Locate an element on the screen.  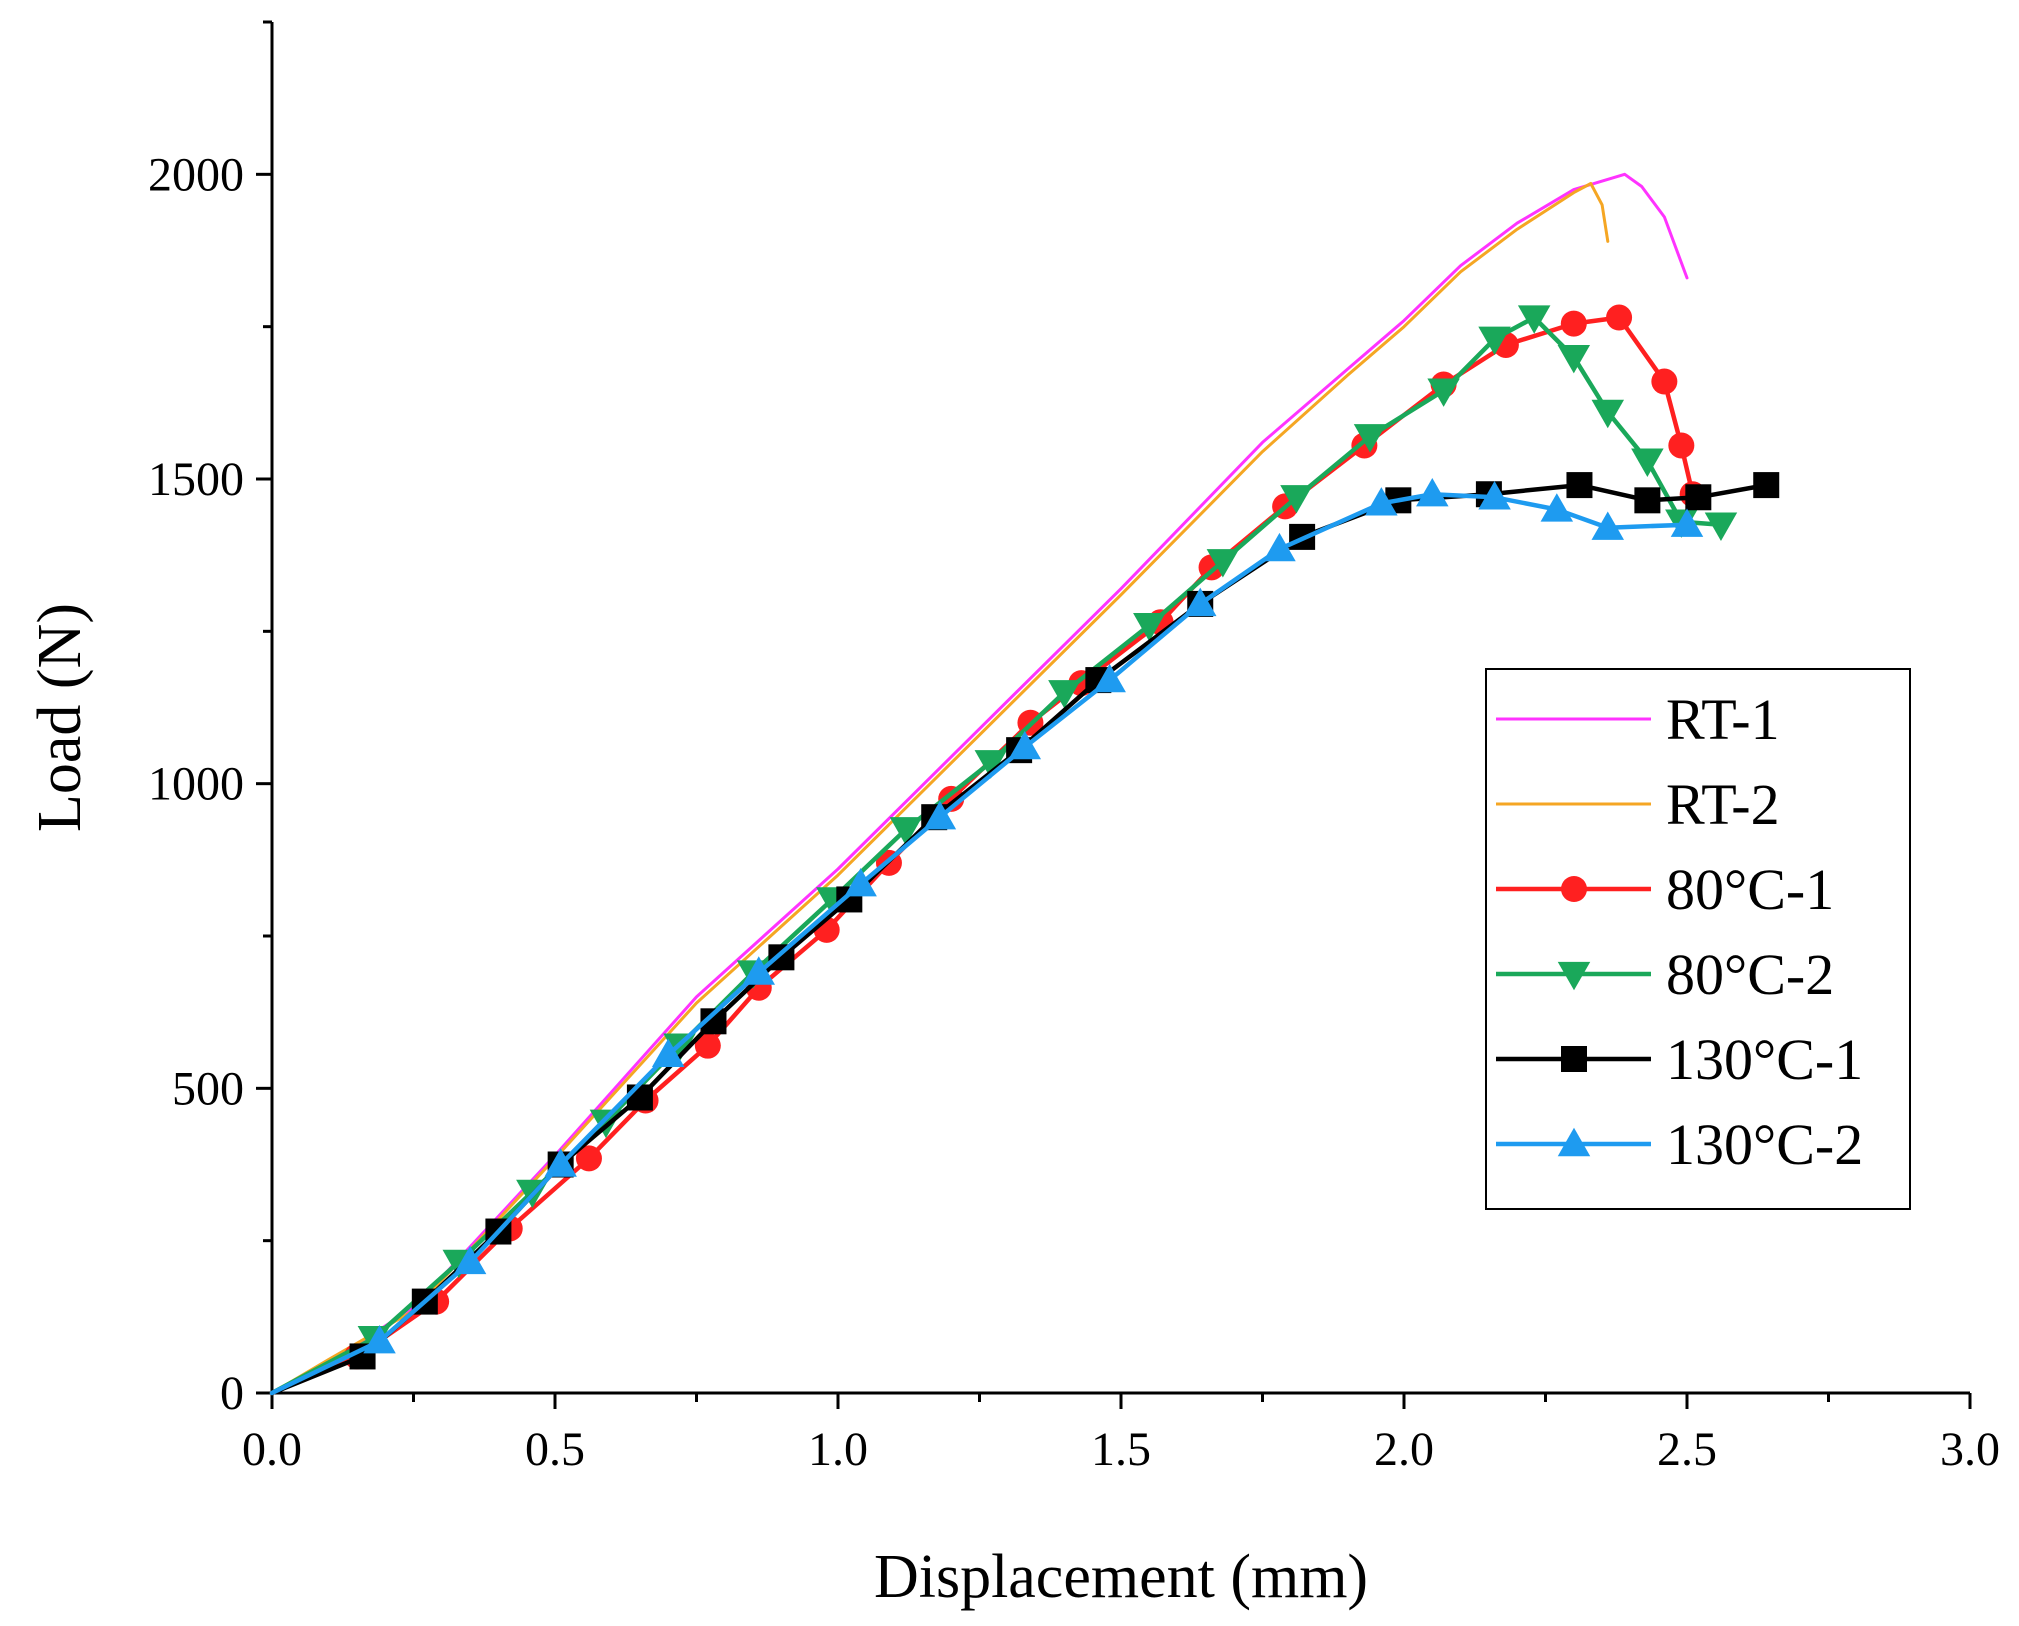
legend-item: 130°C-2 is located at coordinates (1679, 1144).